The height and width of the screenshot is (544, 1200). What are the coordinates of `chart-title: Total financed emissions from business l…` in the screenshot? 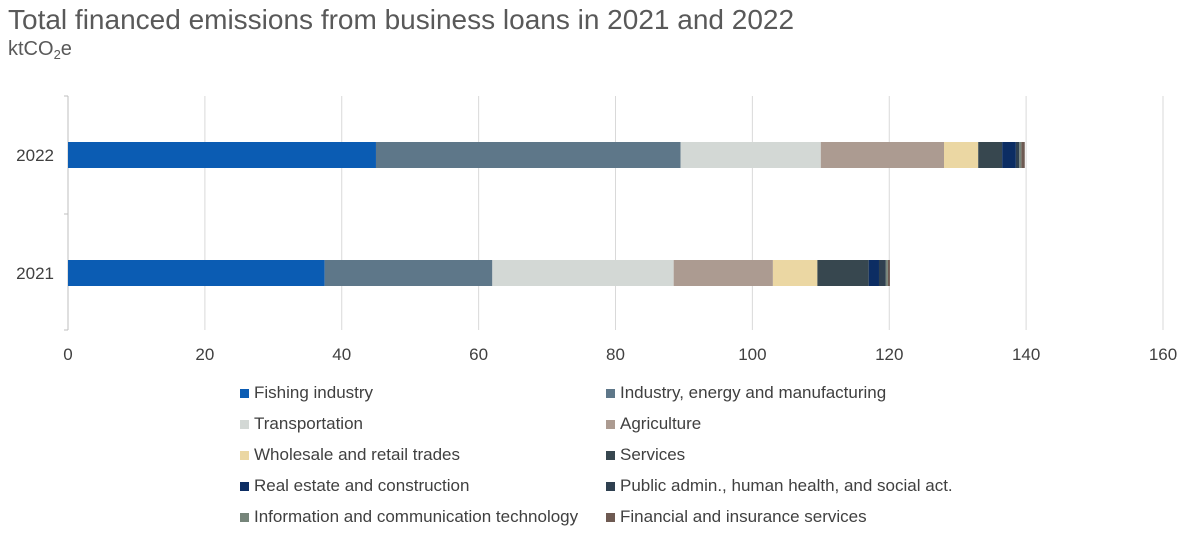 It's located at (401, 19).